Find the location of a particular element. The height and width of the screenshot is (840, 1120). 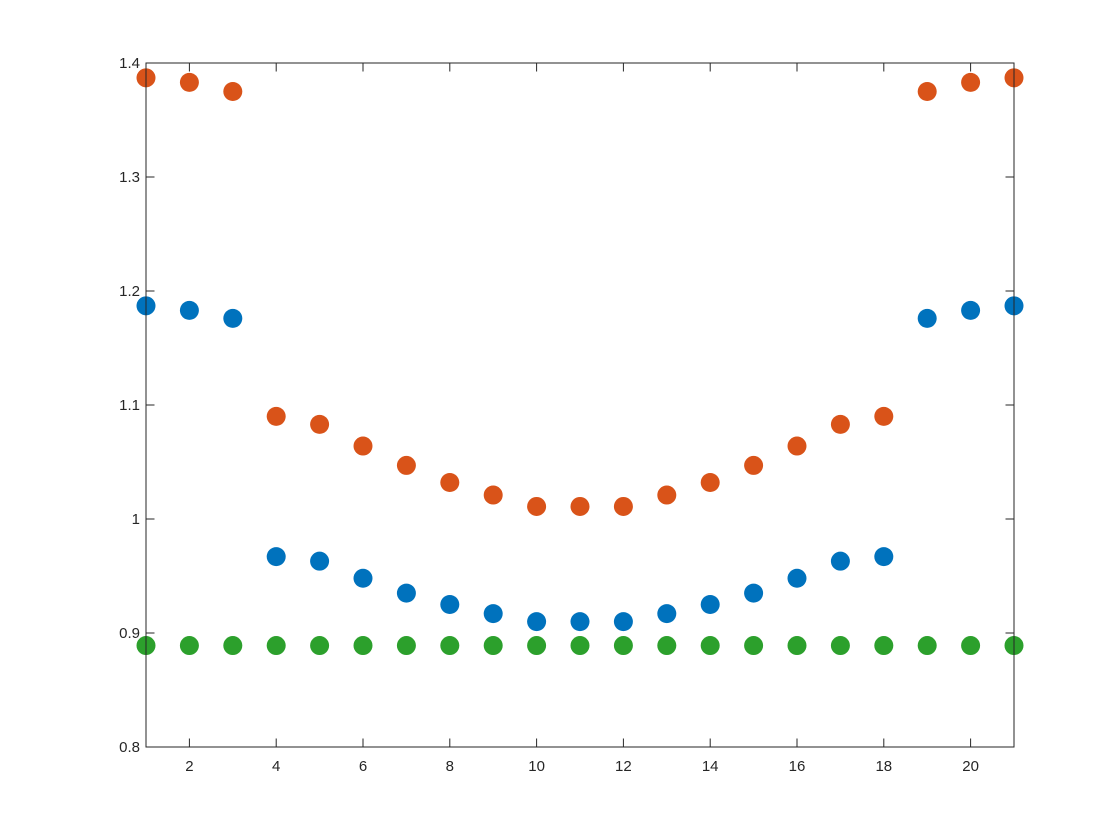

x-tick-label: 12 is located at coordinates (623, 766).